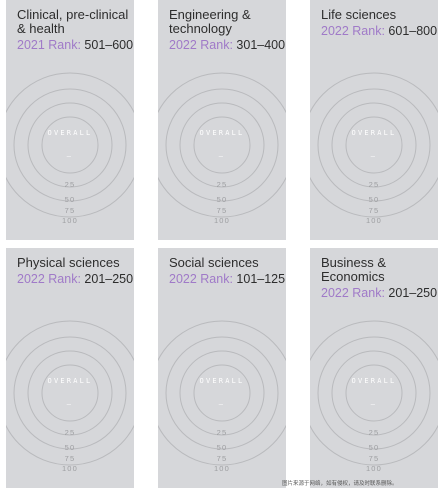 This screenshot has width=442, height=495. What do you see at coordinates (214, 262) in the screenshot?
I see `subject-title: Social sciences` at bounding box center [214, 262].